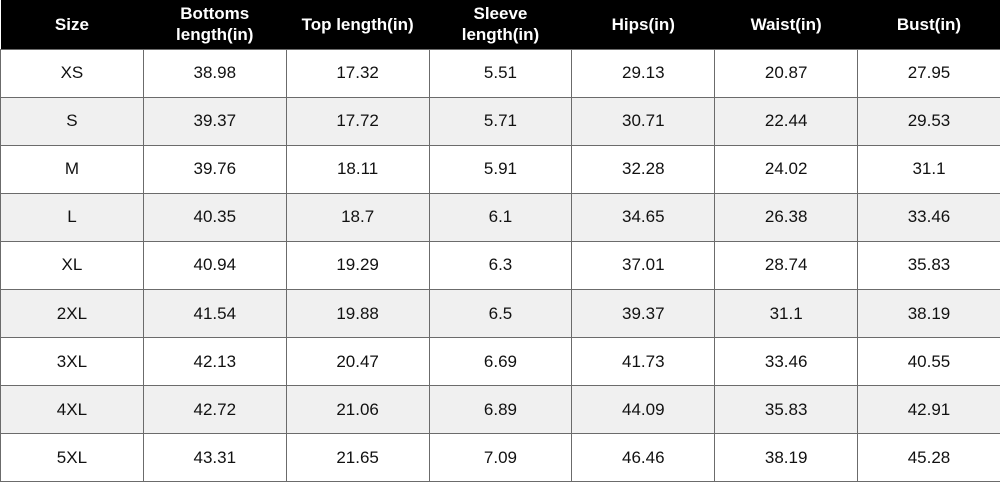  I want to click on cell-hips: 39.37, so click(643, 313).